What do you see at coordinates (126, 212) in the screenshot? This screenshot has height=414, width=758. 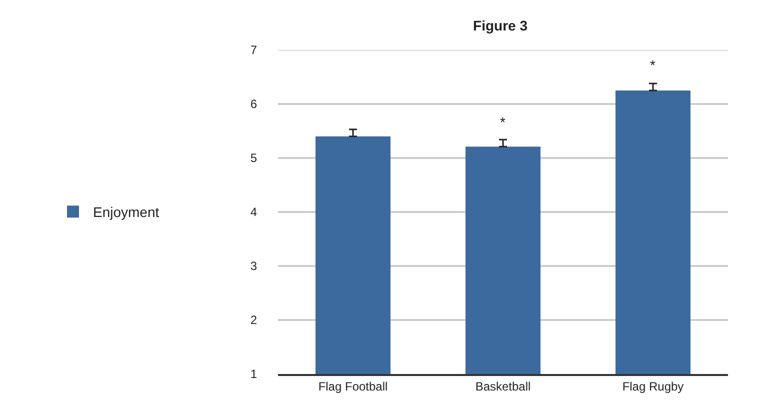 I see `legend-label: Enjoyment` at bounding box center [126, 212].